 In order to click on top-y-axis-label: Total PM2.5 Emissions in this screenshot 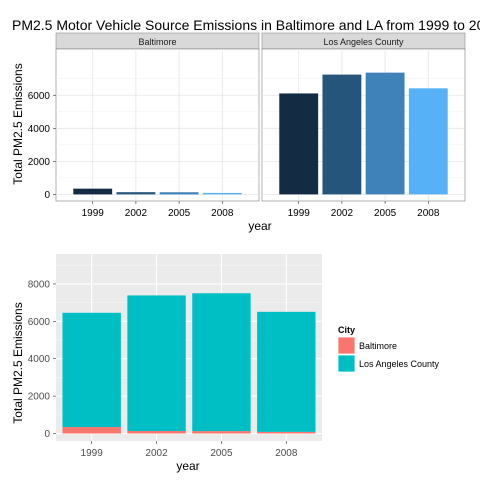, I will do `click(18, 123)`.